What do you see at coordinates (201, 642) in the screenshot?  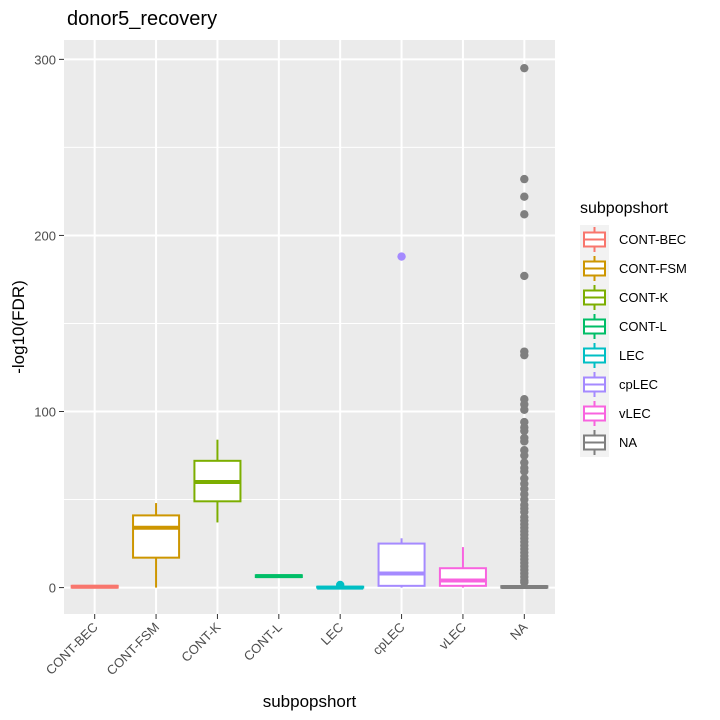 I see `x-tick-label: CONT-K` at bounding box center [201, 642].